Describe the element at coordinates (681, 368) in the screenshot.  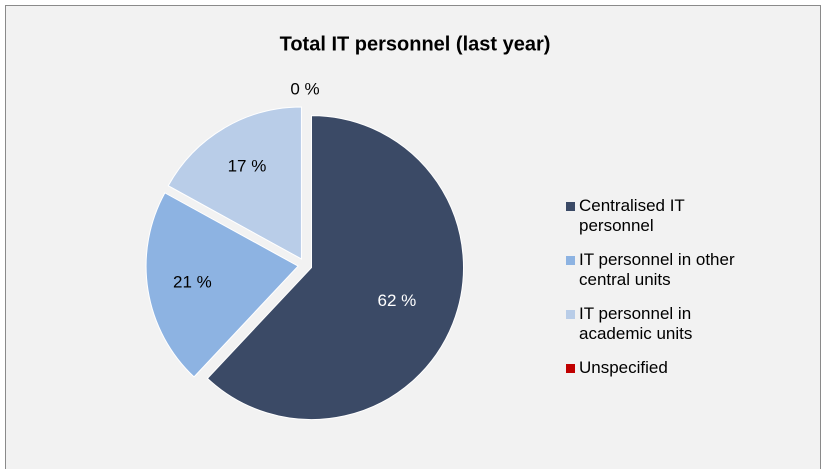
I see `legend-item: Unspecified` at that location.